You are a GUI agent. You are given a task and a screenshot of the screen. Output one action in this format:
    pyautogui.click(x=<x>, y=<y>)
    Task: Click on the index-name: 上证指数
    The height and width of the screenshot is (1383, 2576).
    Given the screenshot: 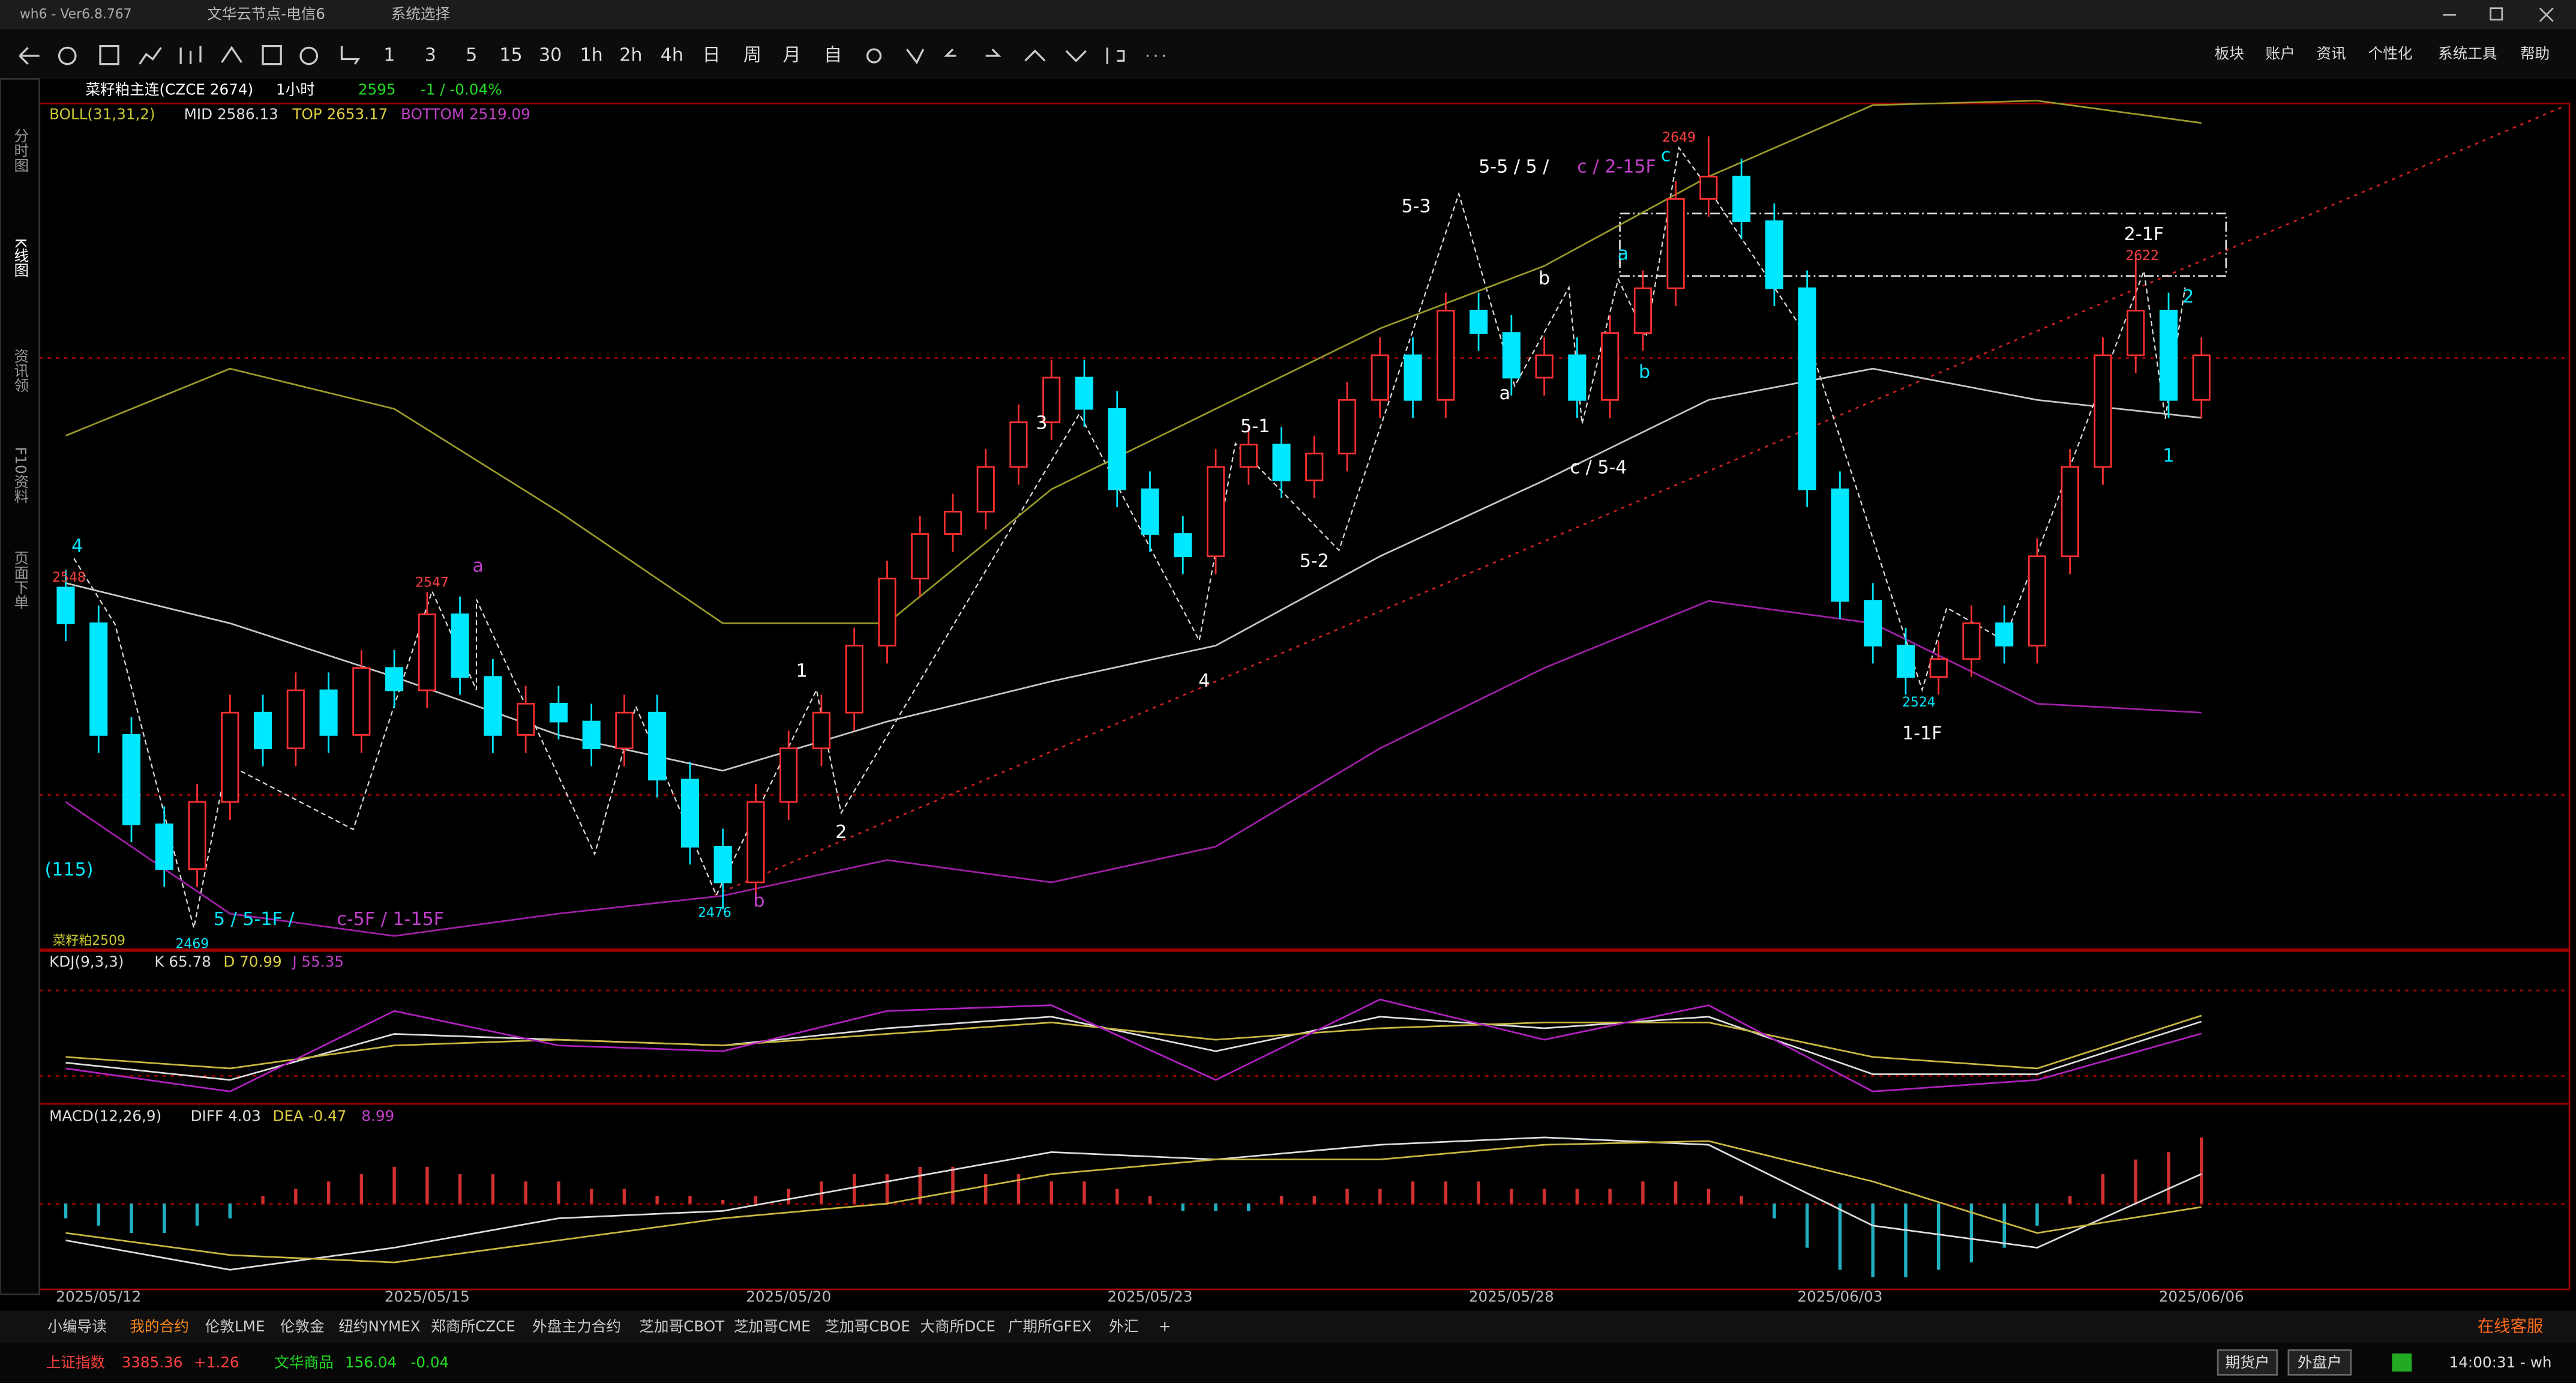 What is the action you would take?
    pyautogui.click(x=76, y=1362)
    